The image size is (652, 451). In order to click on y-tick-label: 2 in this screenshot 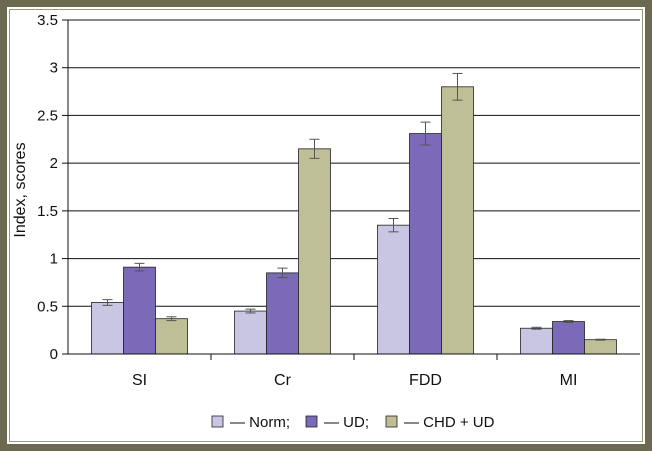, I will do `click(54, 163)`.